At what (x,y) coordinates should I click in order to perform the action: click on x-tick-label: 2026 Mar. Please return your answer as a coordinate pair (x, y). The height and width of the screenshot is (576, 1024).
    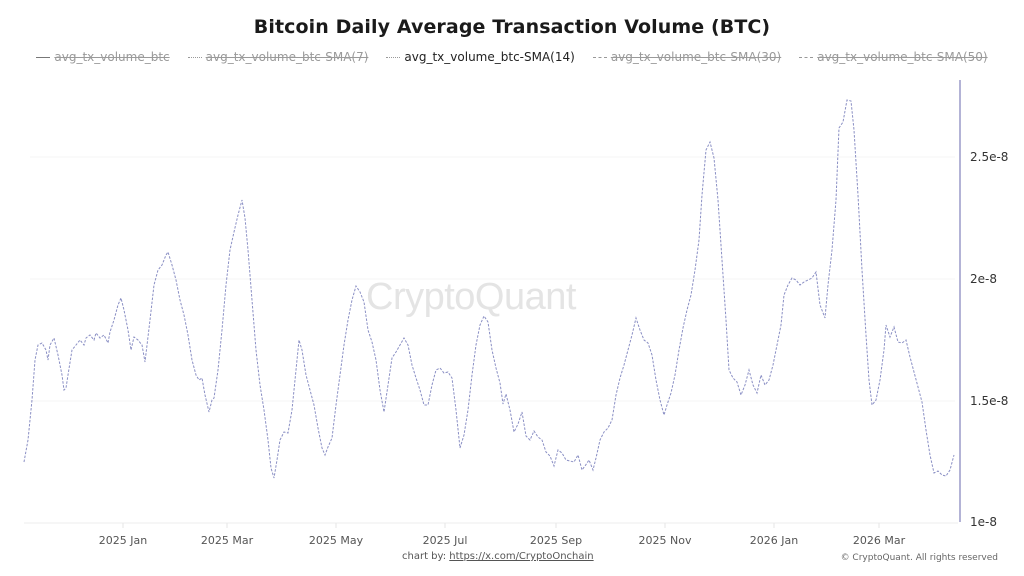
    Looking at the image, I should click on (879, 540).